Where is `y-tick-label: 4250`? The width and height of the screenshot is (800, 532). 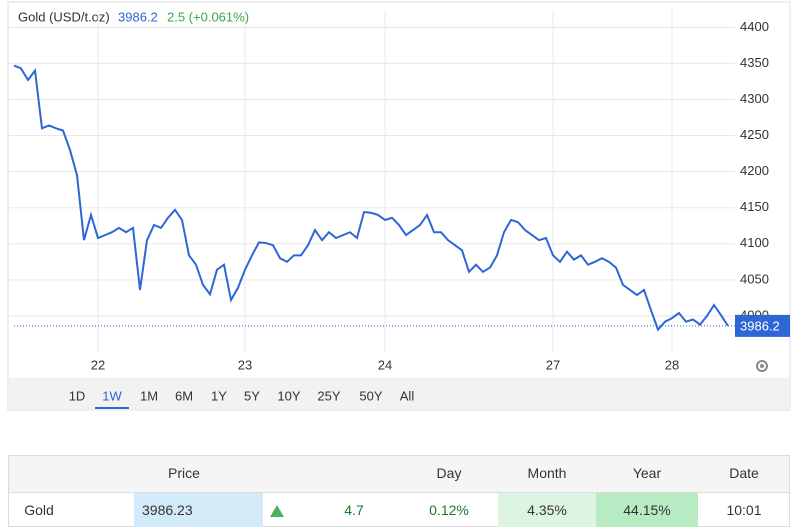 y-tick-label: 4250 is located at coordinates (754, 134).